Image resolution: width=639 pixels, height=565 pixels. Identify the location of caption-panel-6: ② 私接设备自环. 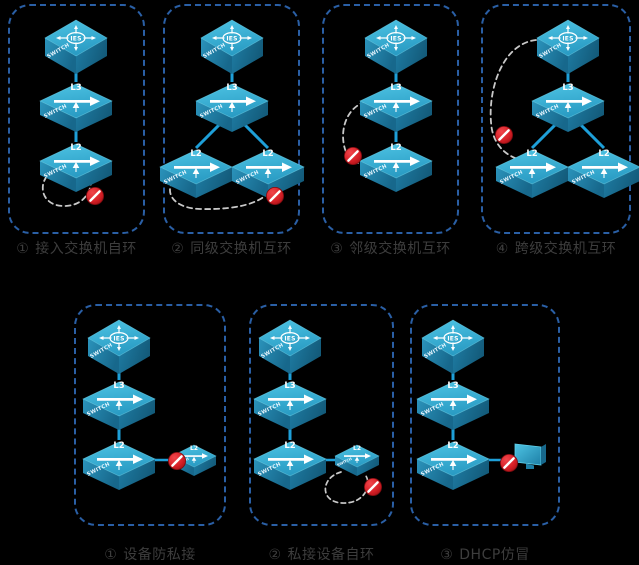
(321, 554).